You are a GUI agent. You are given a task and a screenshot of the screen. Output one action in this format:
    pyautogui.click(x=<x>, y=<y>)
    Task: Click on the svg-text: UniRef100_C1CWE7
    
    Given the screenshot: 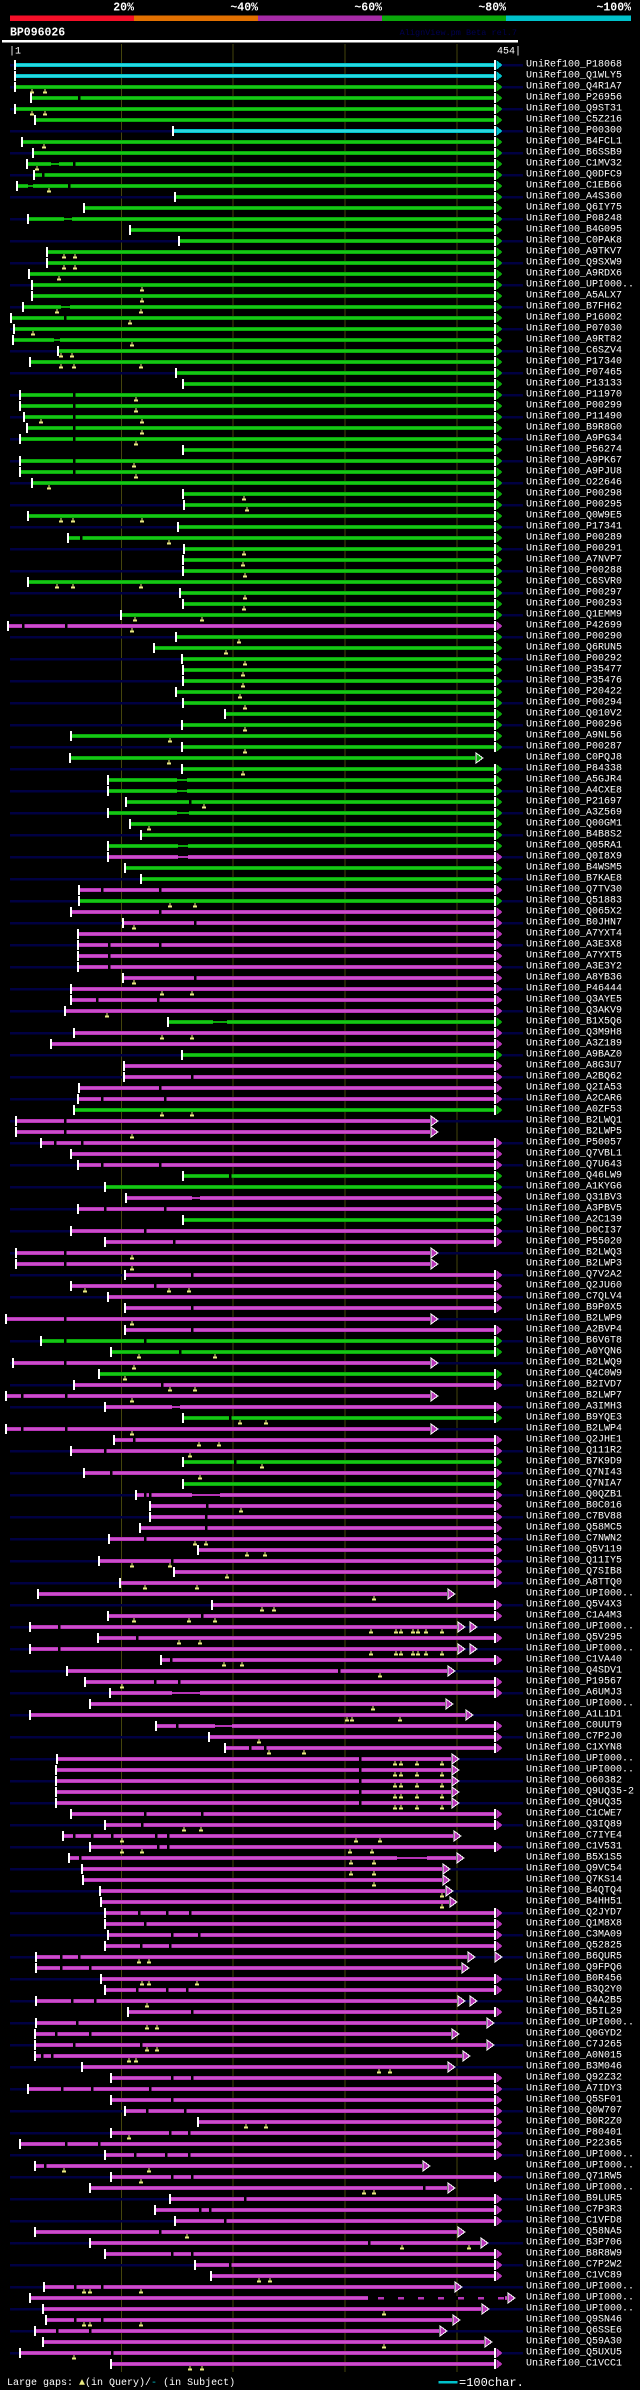 What is the action you would take?
    pyautogui.click(x=574, y=1813)
    